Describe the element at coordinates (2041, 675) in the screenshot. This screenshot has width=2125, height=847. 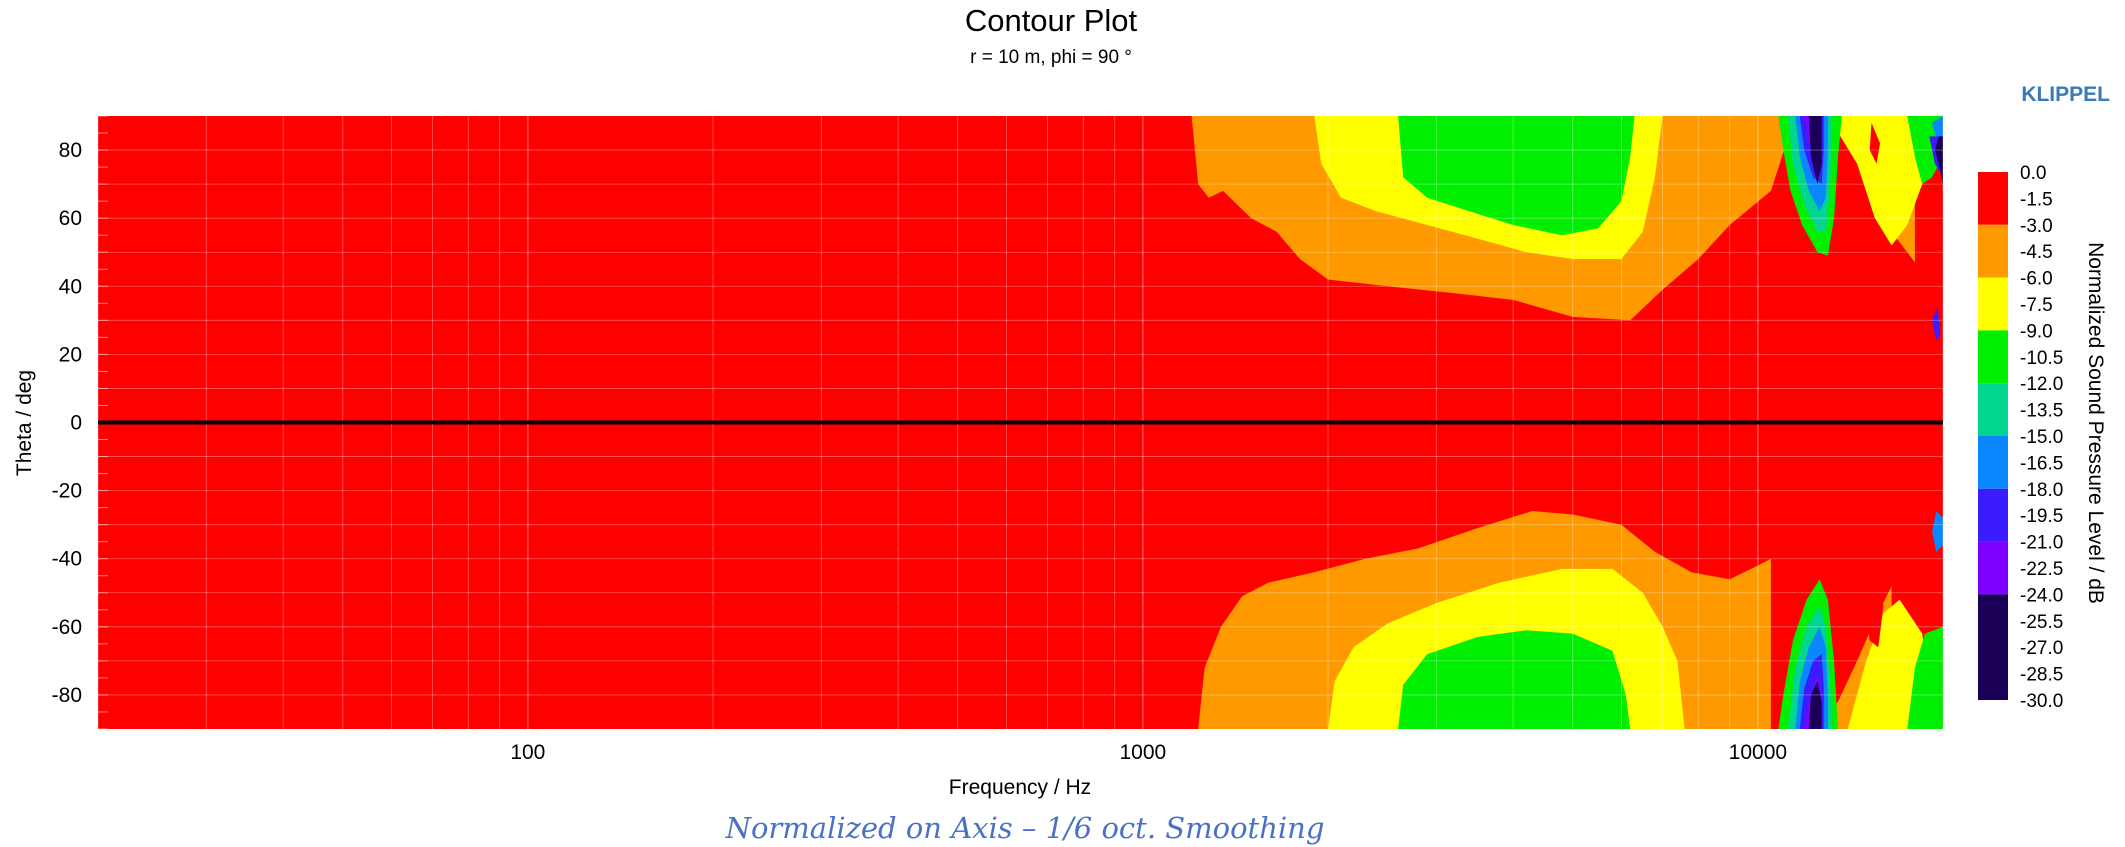
I see `colorbar-level-label: -28.5` at that location.